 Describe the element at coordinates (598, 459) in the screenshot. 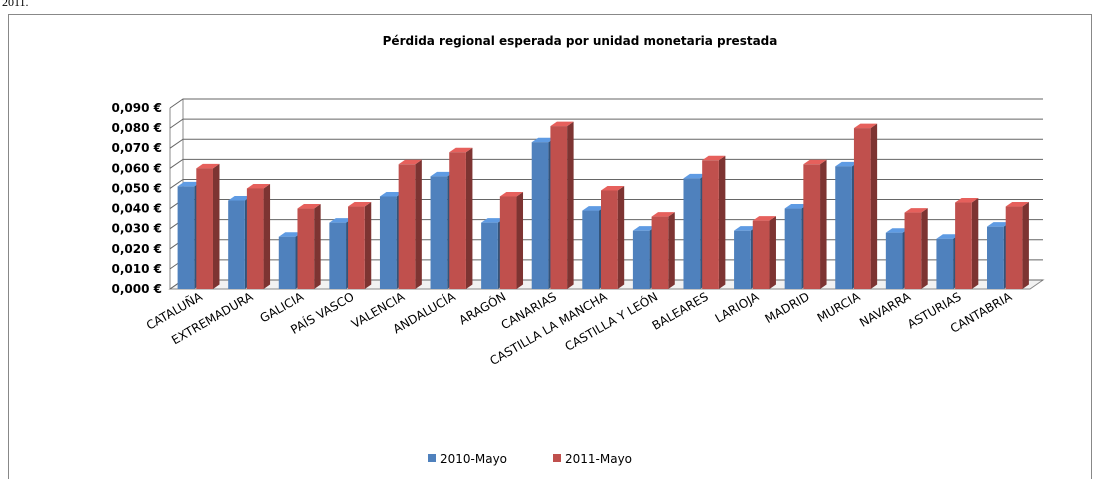

I see `legend-label: 2011-Mayo` at that location.